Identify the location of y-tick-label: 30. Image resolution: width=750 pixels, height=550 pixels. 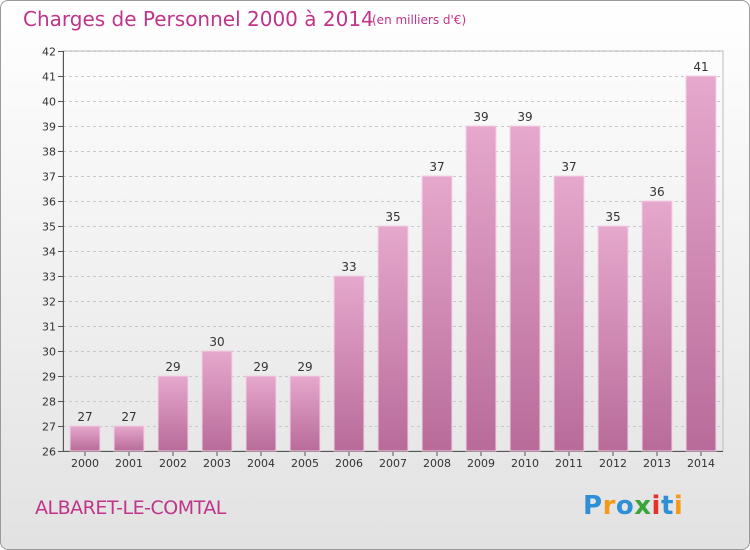
(49, 352).